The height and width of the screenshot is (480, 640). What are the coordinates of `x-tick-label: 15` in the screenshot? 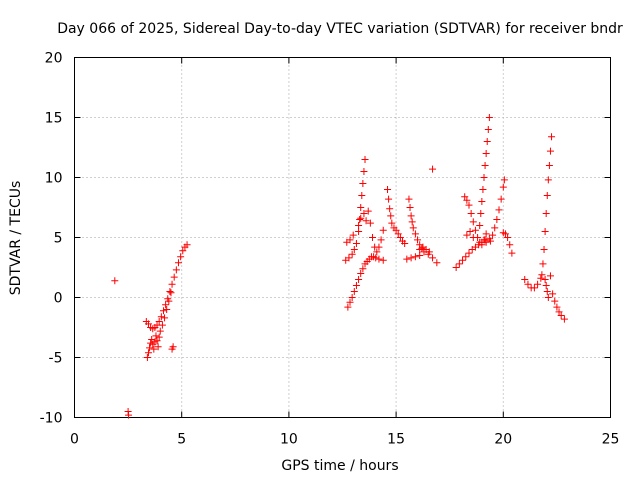 It's located at (396, 440).